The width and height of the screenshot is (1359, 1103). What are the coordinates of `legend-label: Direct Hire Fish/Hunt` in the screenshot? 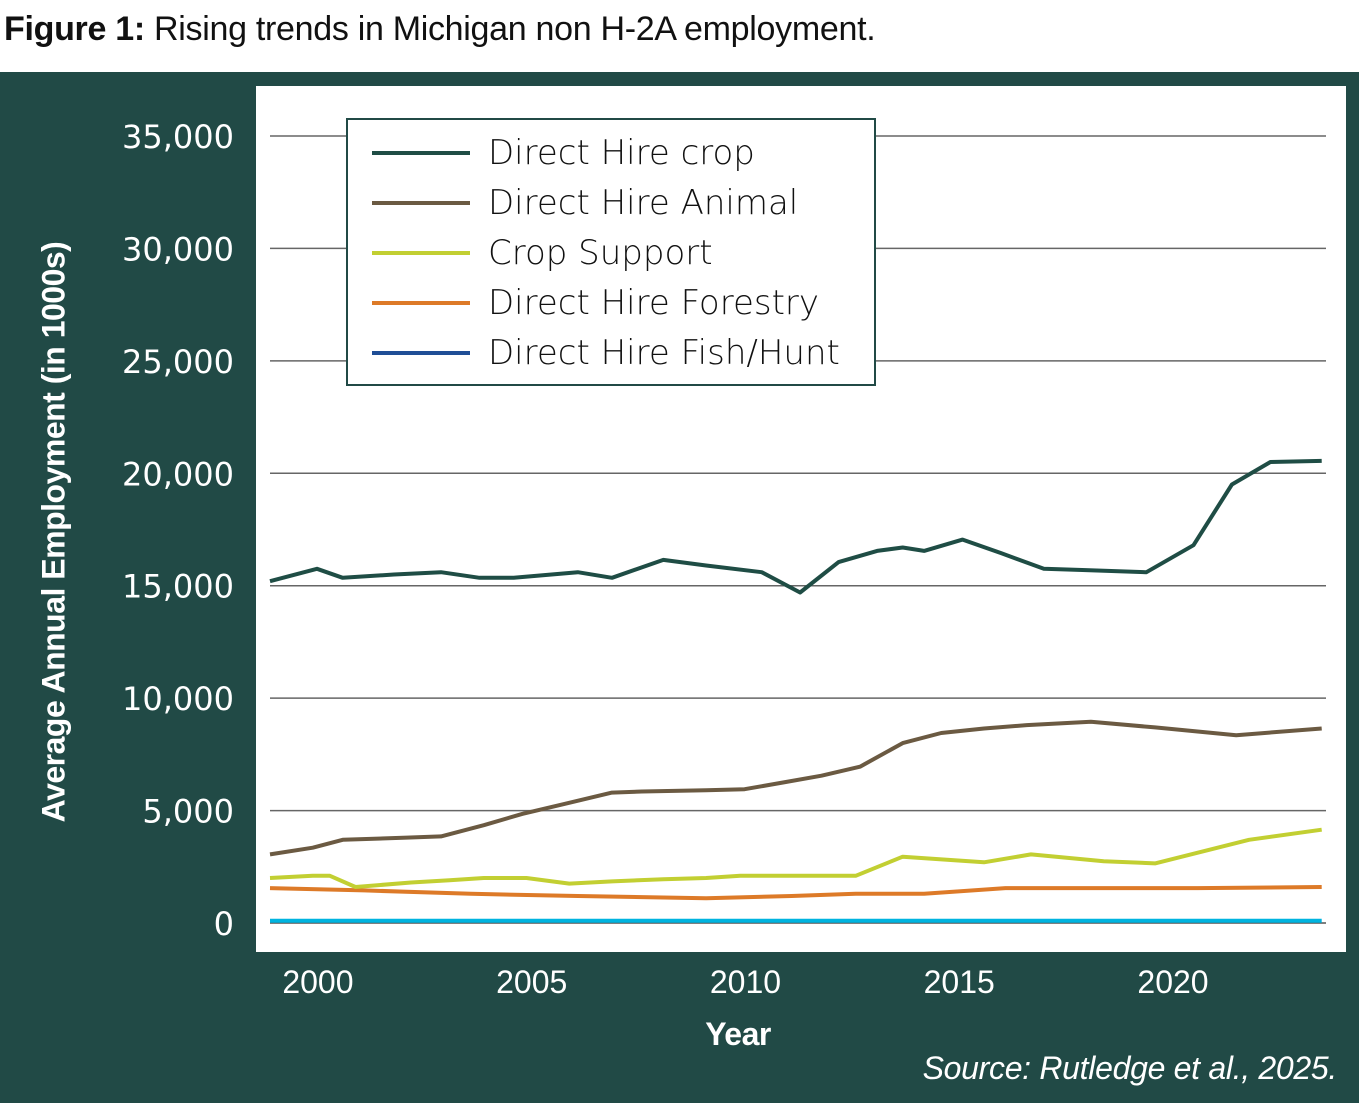 It's located at (664, 353).